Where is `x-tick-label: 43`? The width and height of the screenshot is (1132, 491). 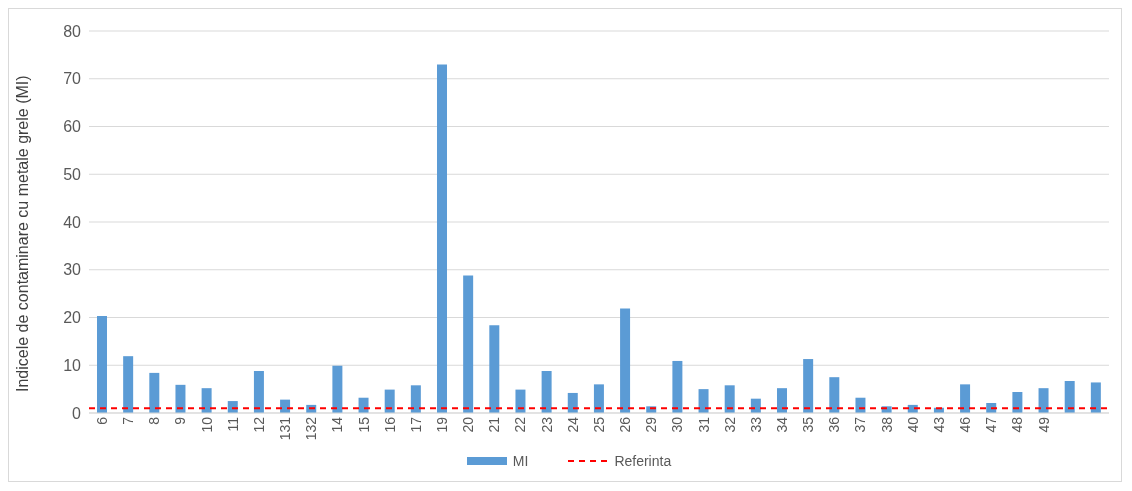 x-tick-label: 43 is located at coordinates (938, 424).